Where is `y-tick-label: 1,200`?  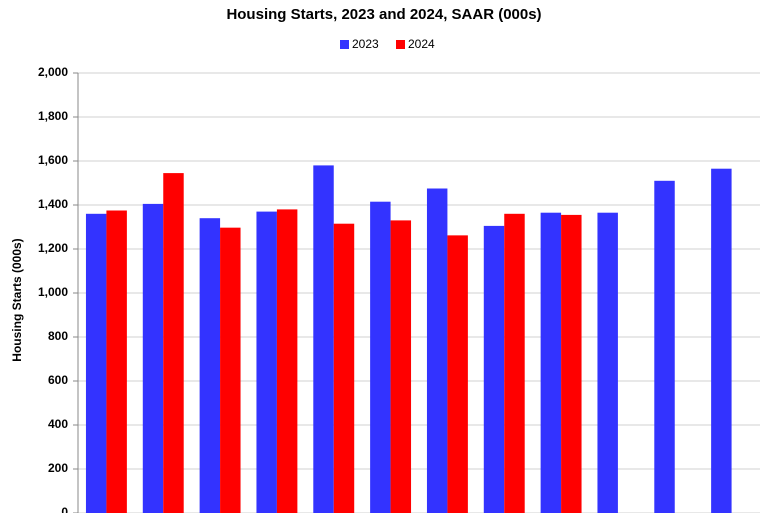
y-tick-label: 1,200 is located at coordinates (53, 248).